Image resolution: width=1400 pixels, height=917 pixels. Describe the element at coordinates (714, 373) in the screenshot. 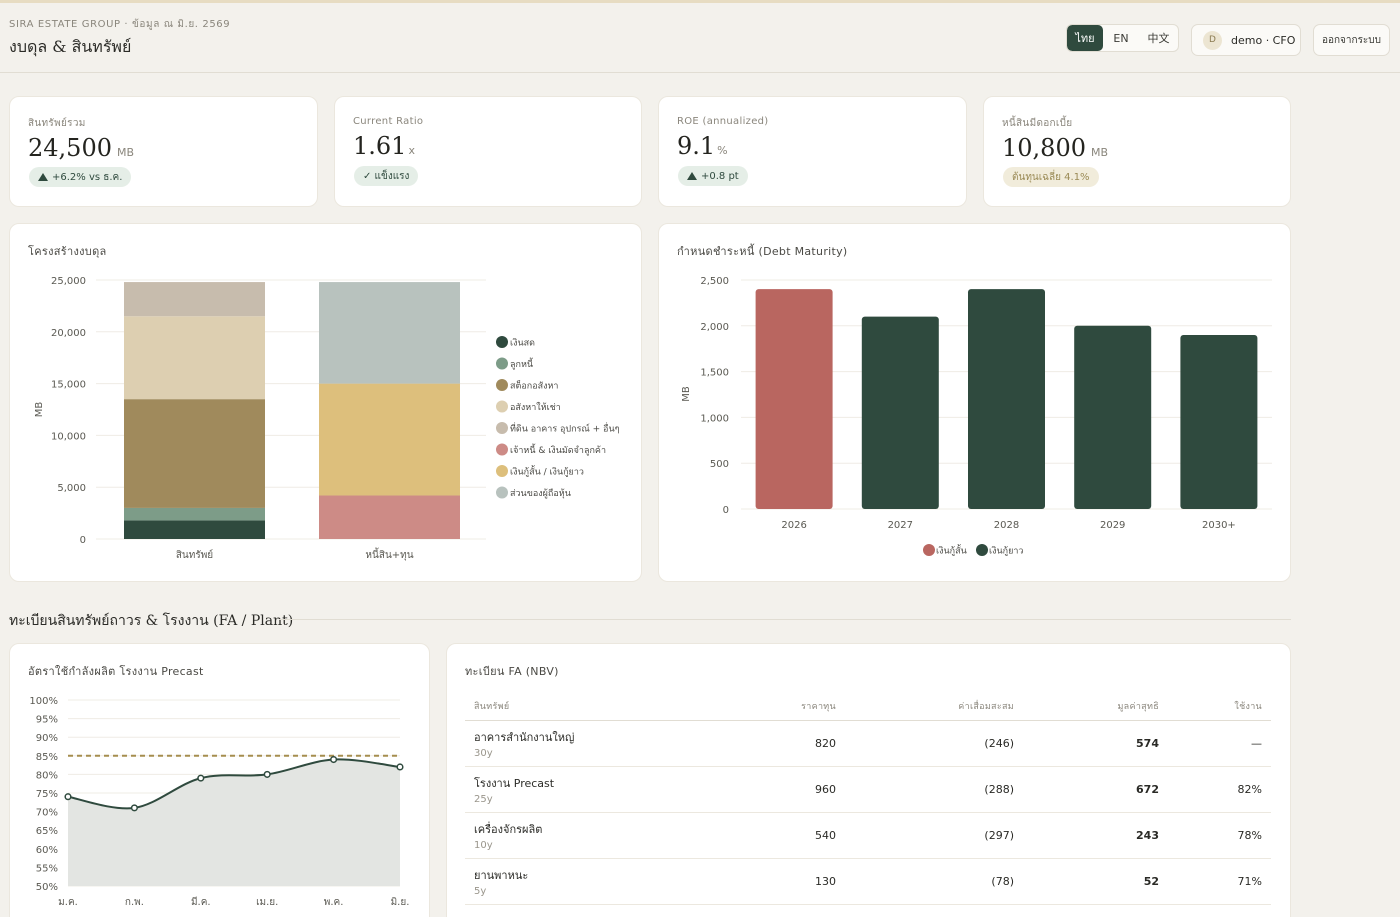

I see `y-tick-label: 1,500` at that location.